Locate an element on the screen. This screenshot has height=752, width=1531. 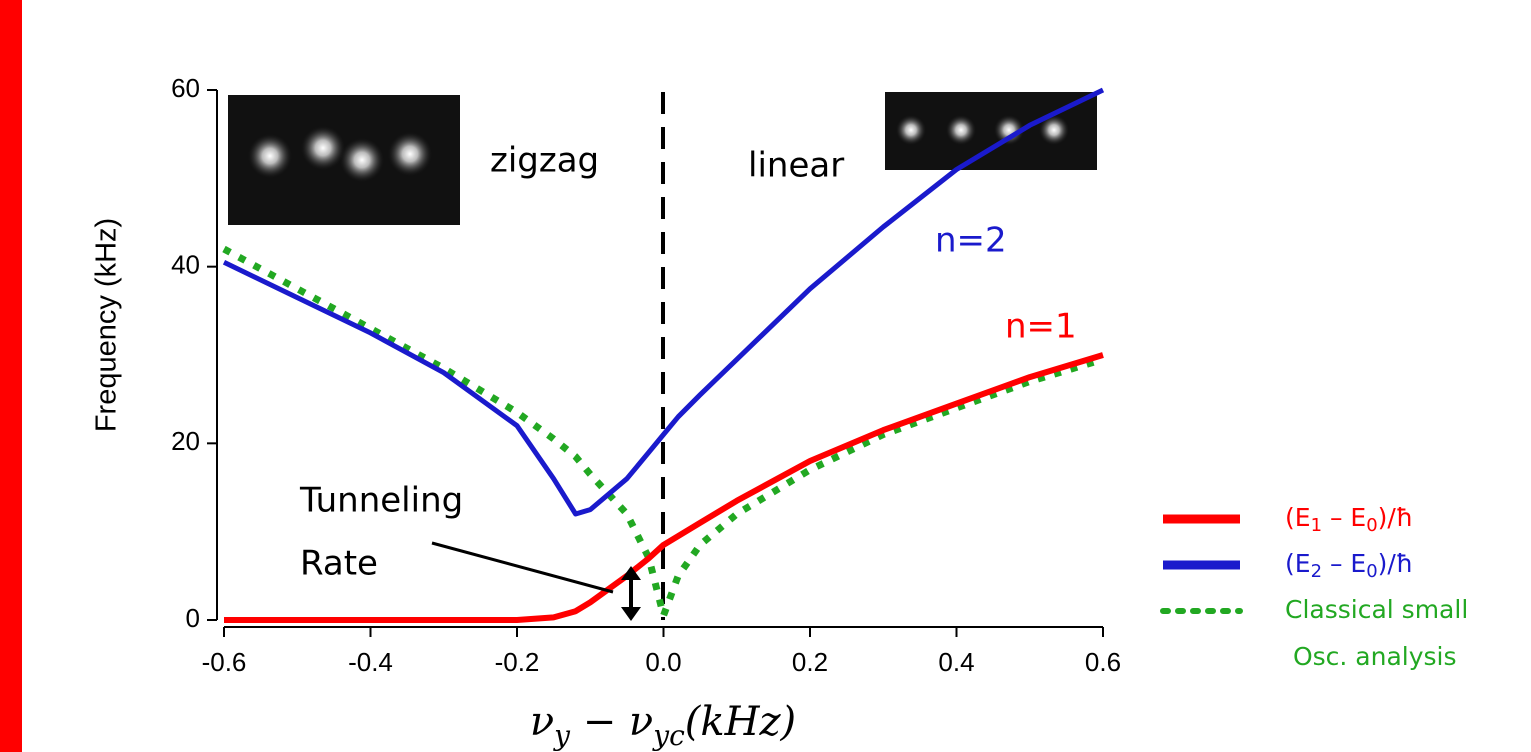
x-tick-label: -0.6 is located at coordinates (224, 662).